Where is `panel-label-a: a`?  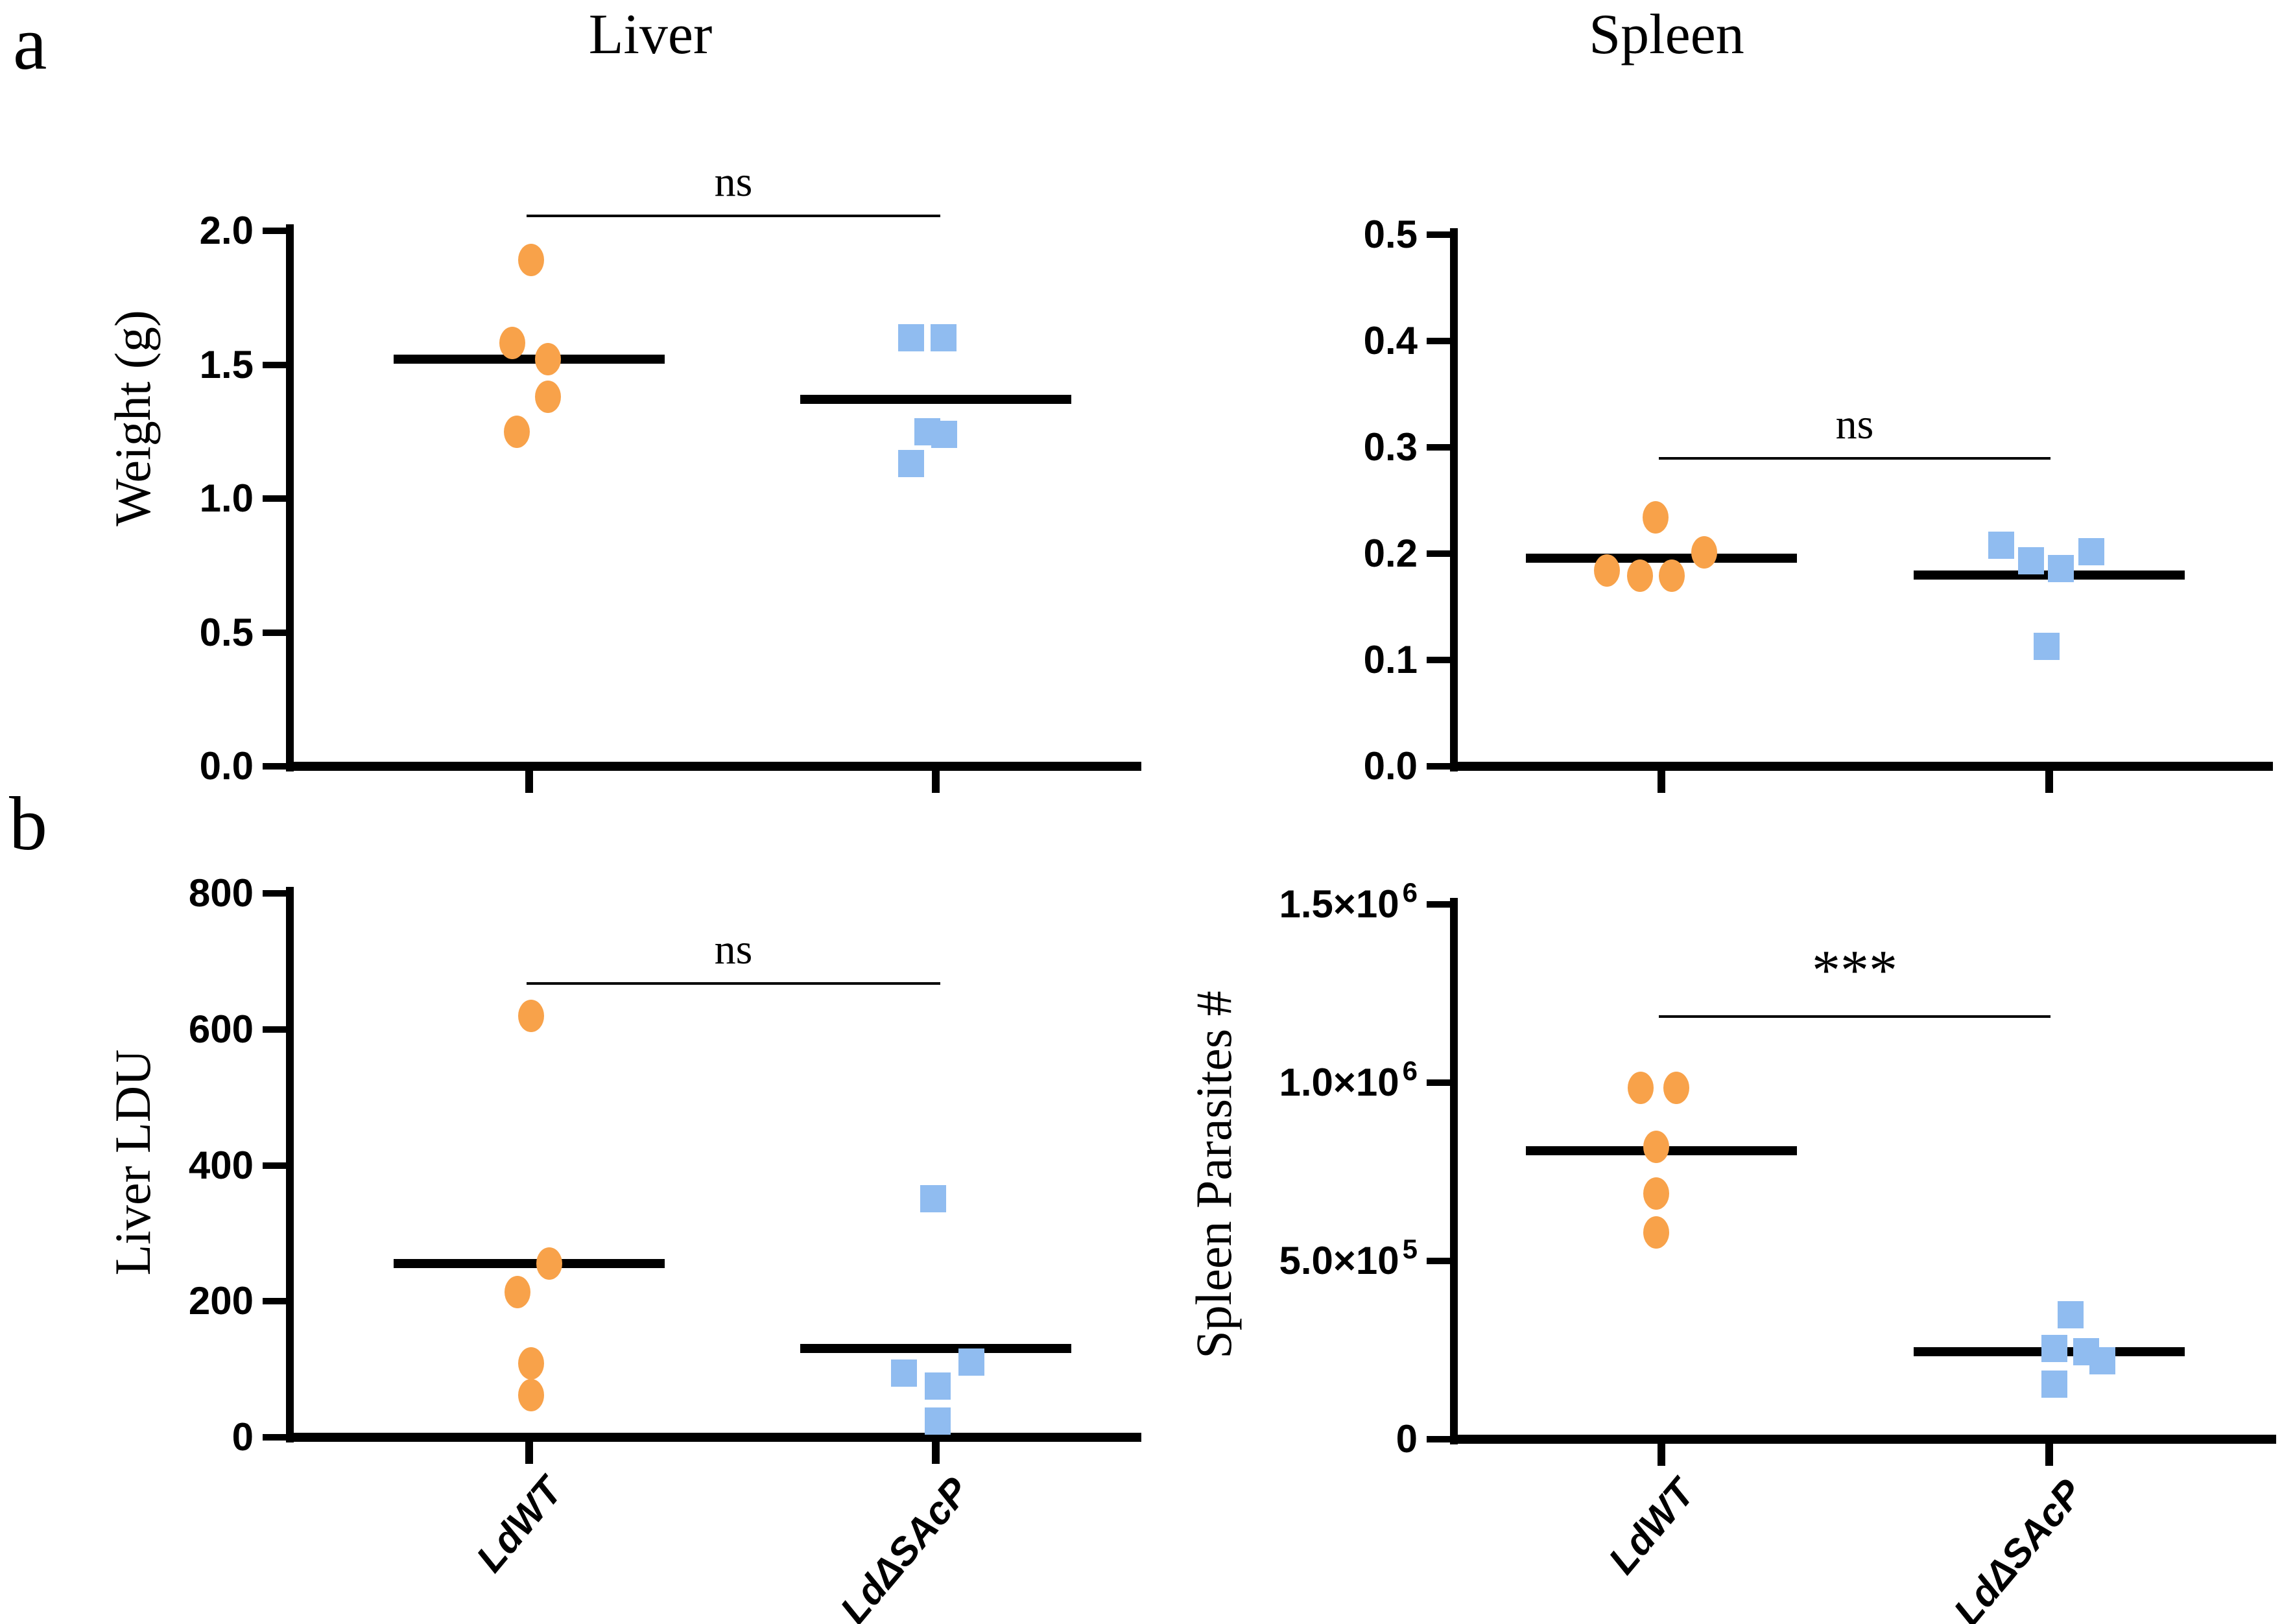
panel-label-a: a is located at coordinates (30, 44).